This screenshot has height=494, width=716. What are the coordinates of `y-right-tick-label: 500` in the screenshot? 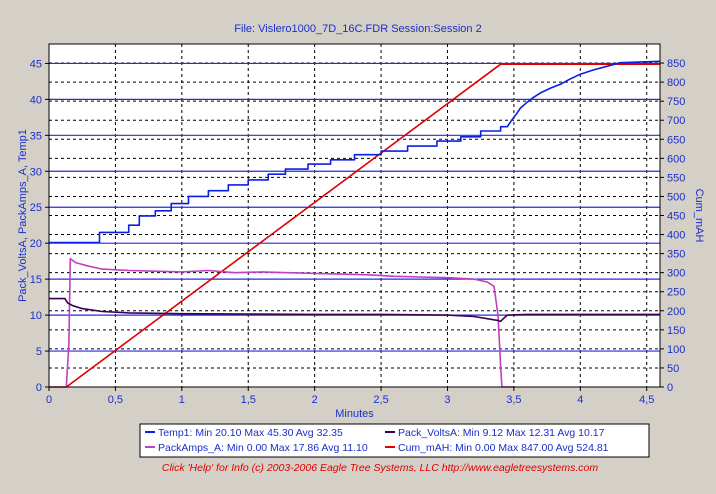 It's located at (676, 197).